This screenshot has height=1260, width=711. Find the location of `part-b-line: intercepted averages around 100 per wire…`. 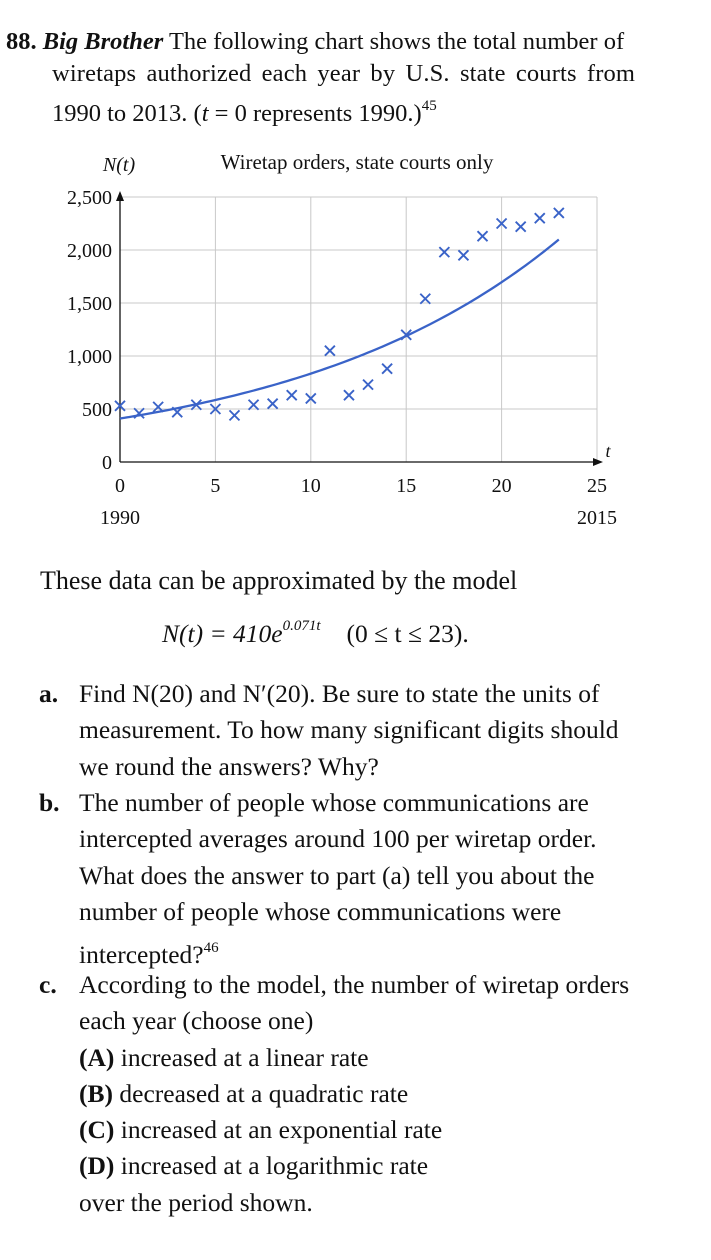

part-b-line: intercepted averages around 100 per wire… is located at coordinates (338, 839).